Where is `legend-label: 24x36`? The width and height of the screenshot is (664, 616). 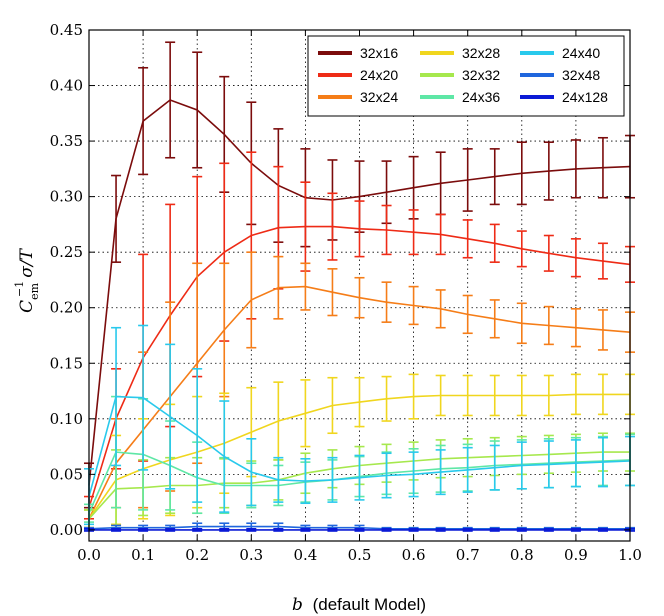
legend-label: 24x36 is located at coordinates (481, 97).